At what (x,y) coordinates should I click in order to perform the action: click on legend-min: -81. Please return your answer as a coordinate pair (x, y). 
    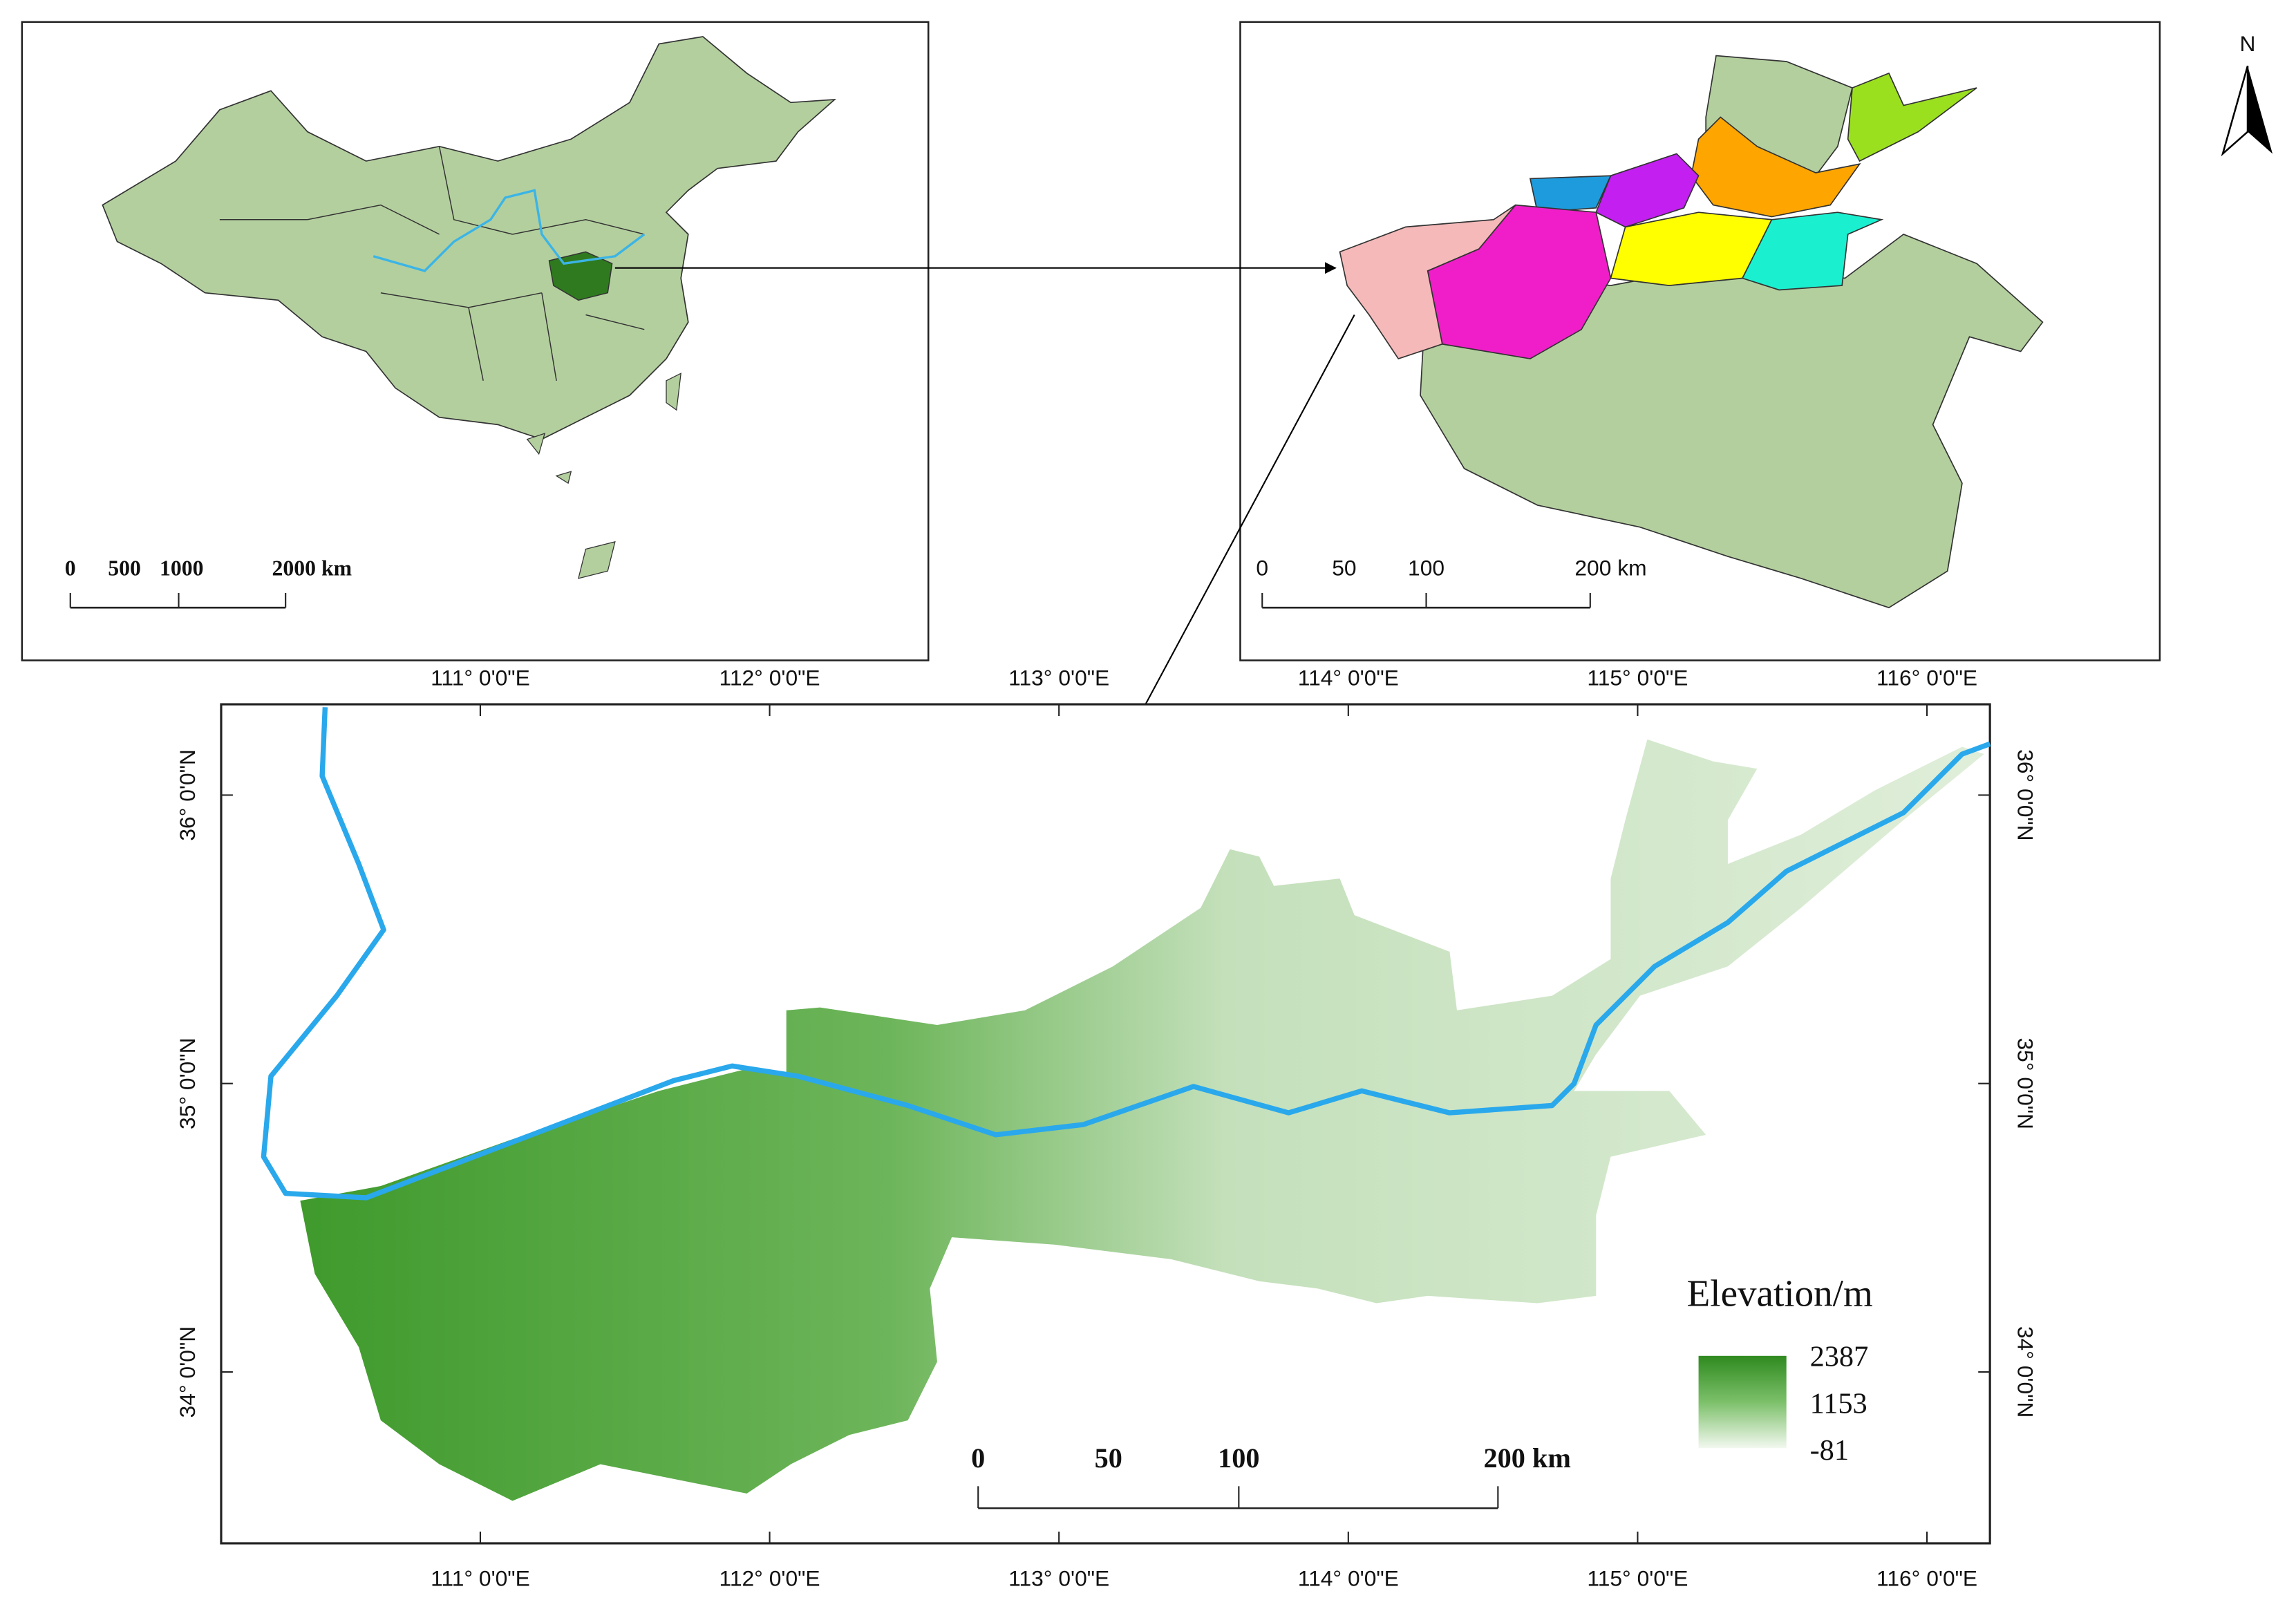
    Looking at the image, I should click on (1829, 1450).